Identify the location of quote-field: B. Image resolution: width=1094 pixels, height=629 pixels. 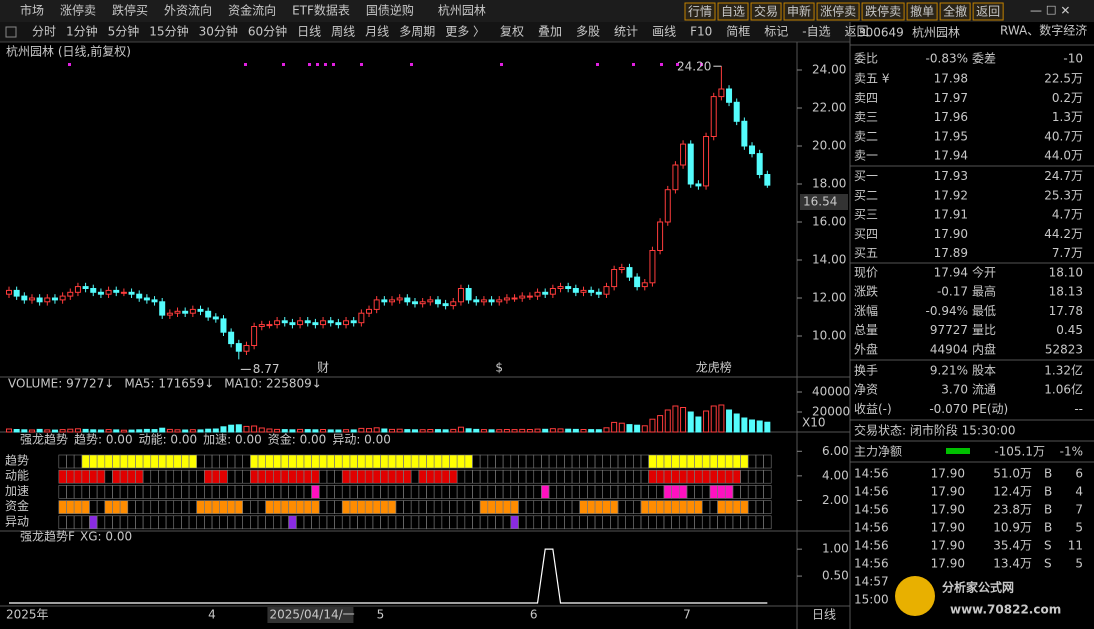
(1048, 474).